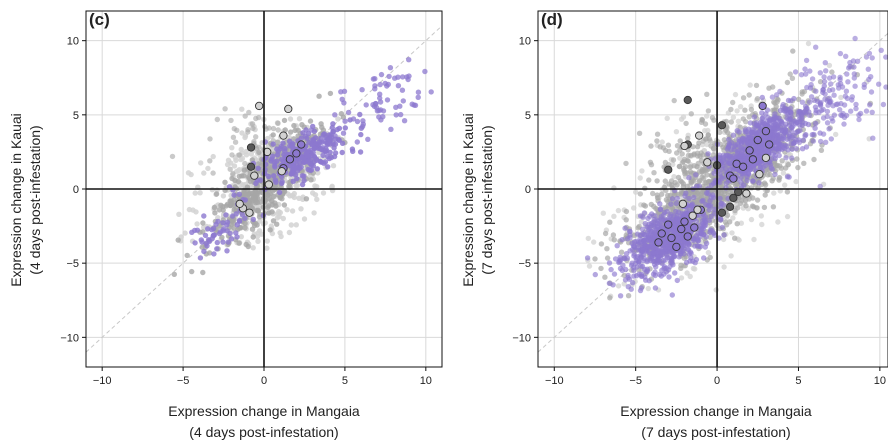  Describe the element at coordinates (35, 199) in the screenshot. I see `y-axis-subtitle-c: (4 days post-infestation)` at that location.